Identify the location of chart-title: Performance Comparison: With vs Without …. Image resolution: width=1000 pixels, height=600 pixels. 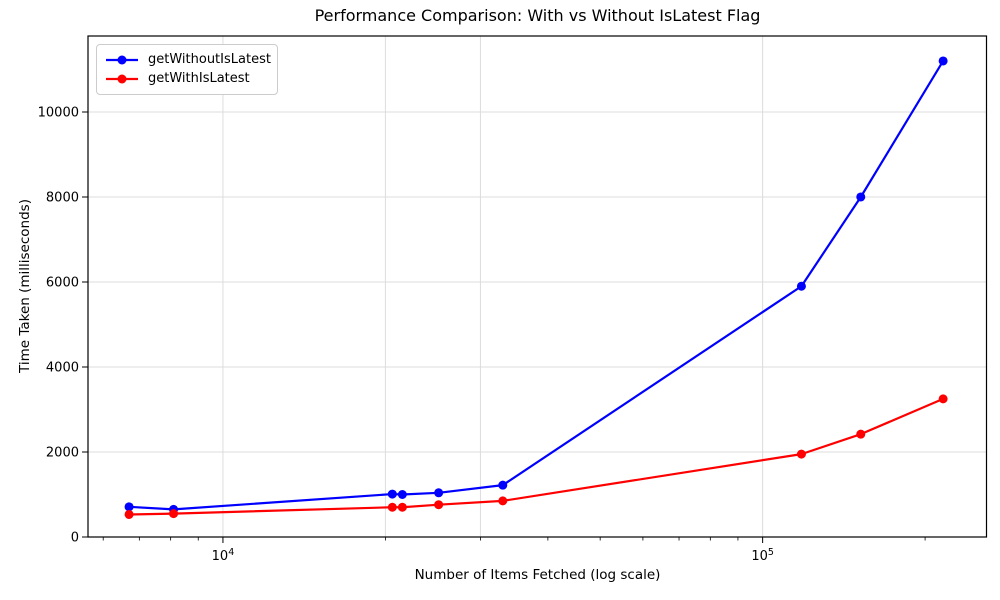
(537, 15).